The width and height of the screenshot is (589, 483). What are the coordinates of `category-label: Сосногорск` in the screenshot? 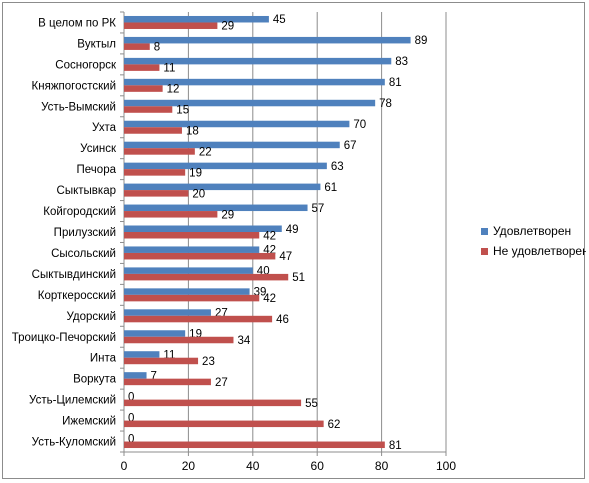 It's located at (86, 65).